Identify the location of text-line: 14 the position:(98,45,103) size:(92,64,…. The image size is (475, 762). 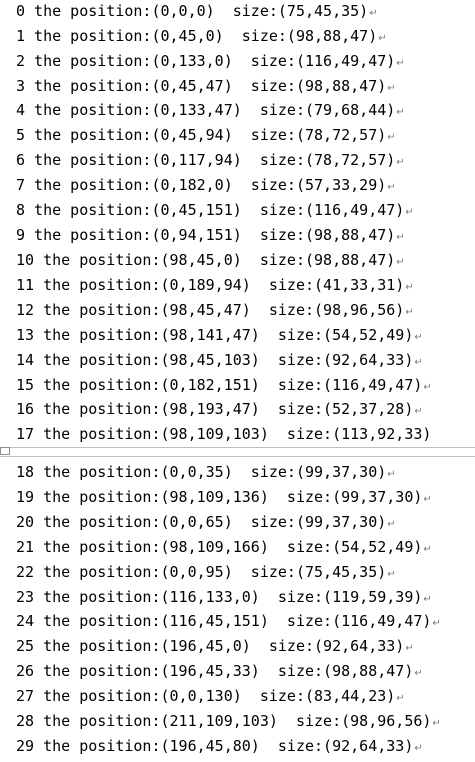
(219, 360).